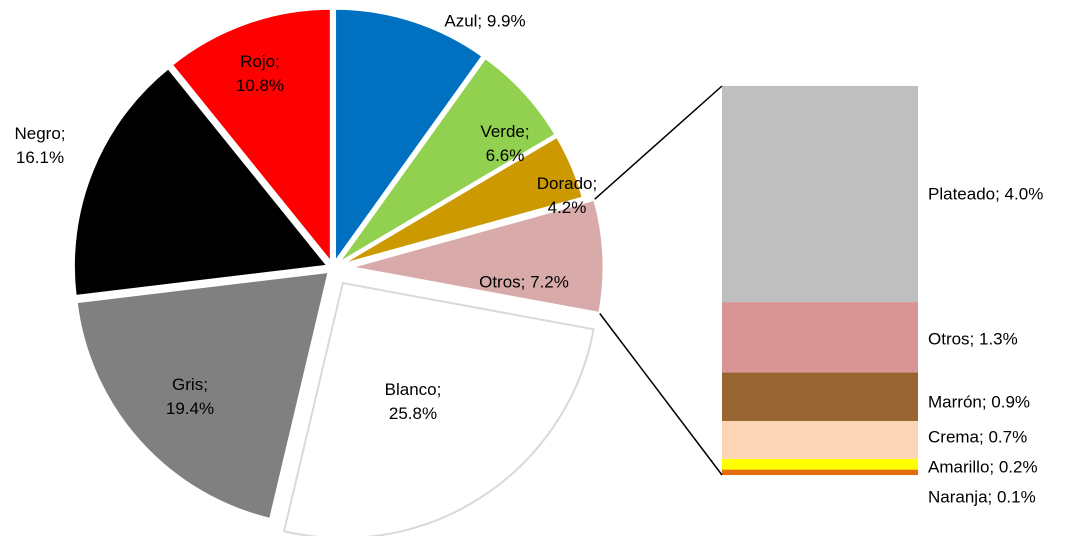  What do you see at coordinates (413, 401) in the screenshot?
I see `data-label: Blanco; 25.8%` at bounding box center [413, 401].